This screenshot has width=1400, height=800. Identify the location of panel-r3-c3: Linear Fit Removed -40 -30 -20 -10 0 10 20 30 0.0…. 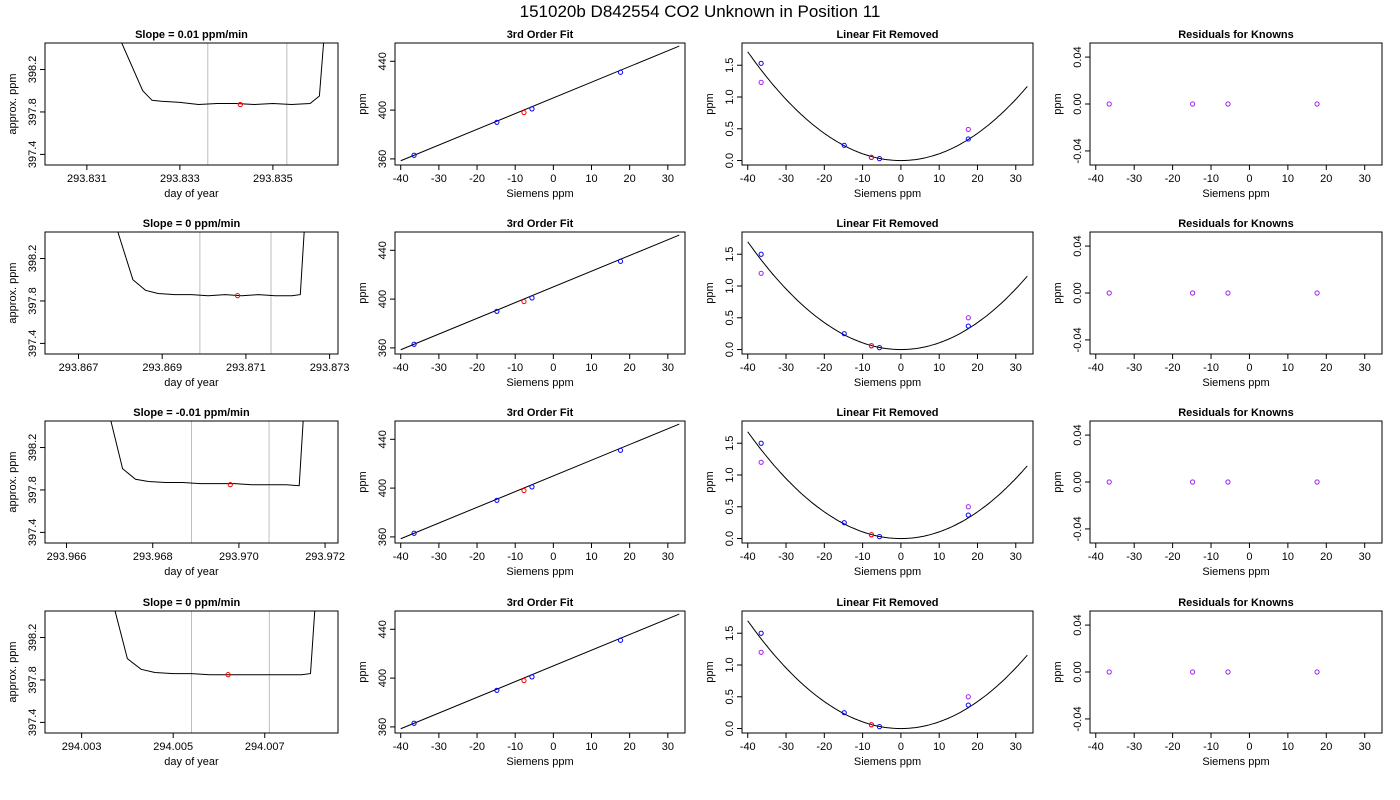
(869, 492).